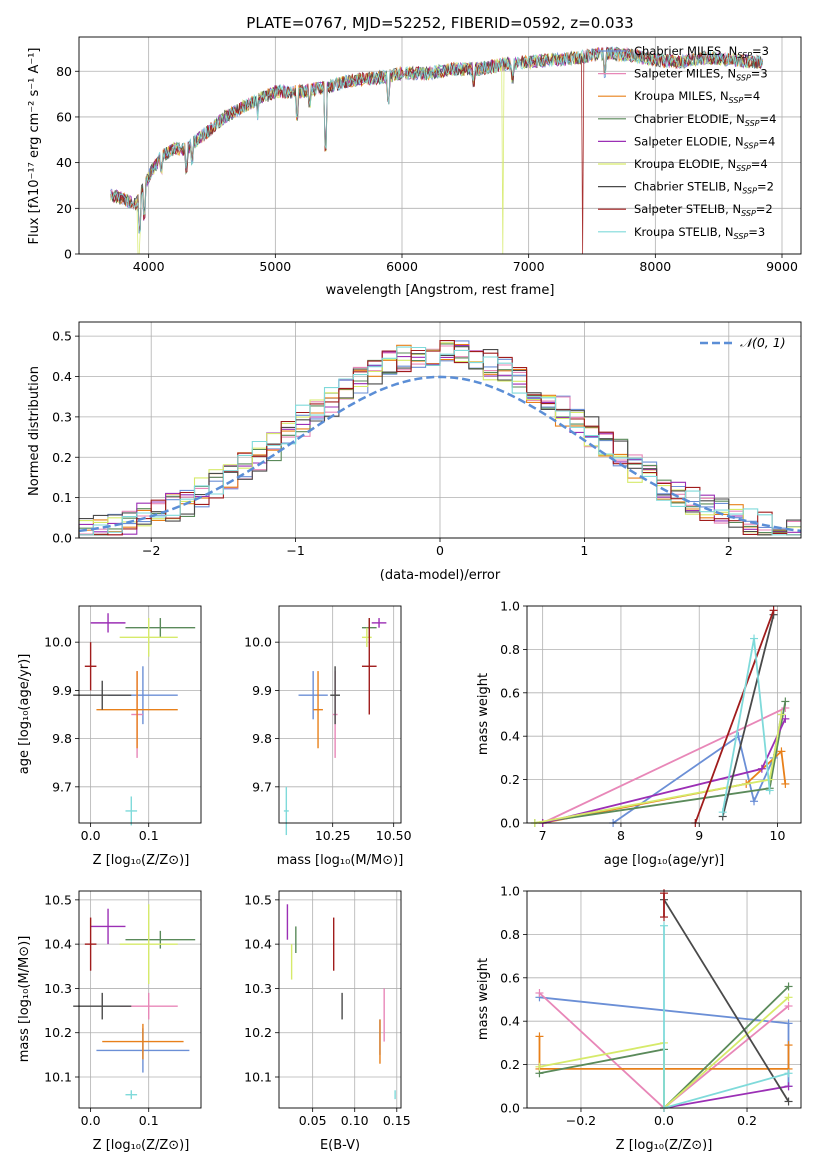 The height and width of the screenshot is (1170, 819). What do you see at coordinates (64, 71) in the screenshot?
I see `spectrum-ytick-label: 80` at bounding box center [64, 71].